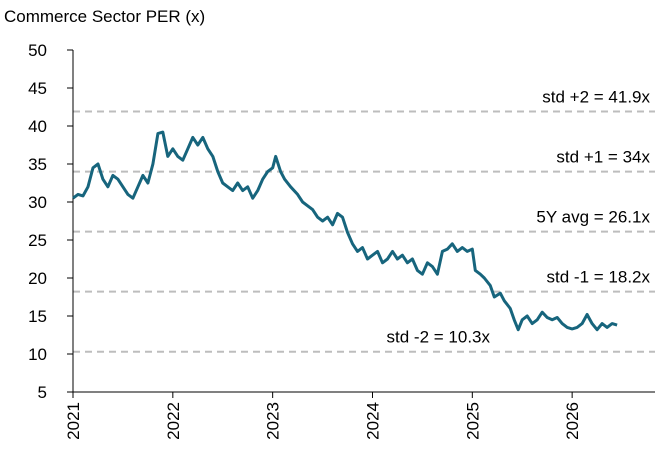 This screenshot has height=459, width=670. I want to click on y-tick-label: 30, so click(37, 202).